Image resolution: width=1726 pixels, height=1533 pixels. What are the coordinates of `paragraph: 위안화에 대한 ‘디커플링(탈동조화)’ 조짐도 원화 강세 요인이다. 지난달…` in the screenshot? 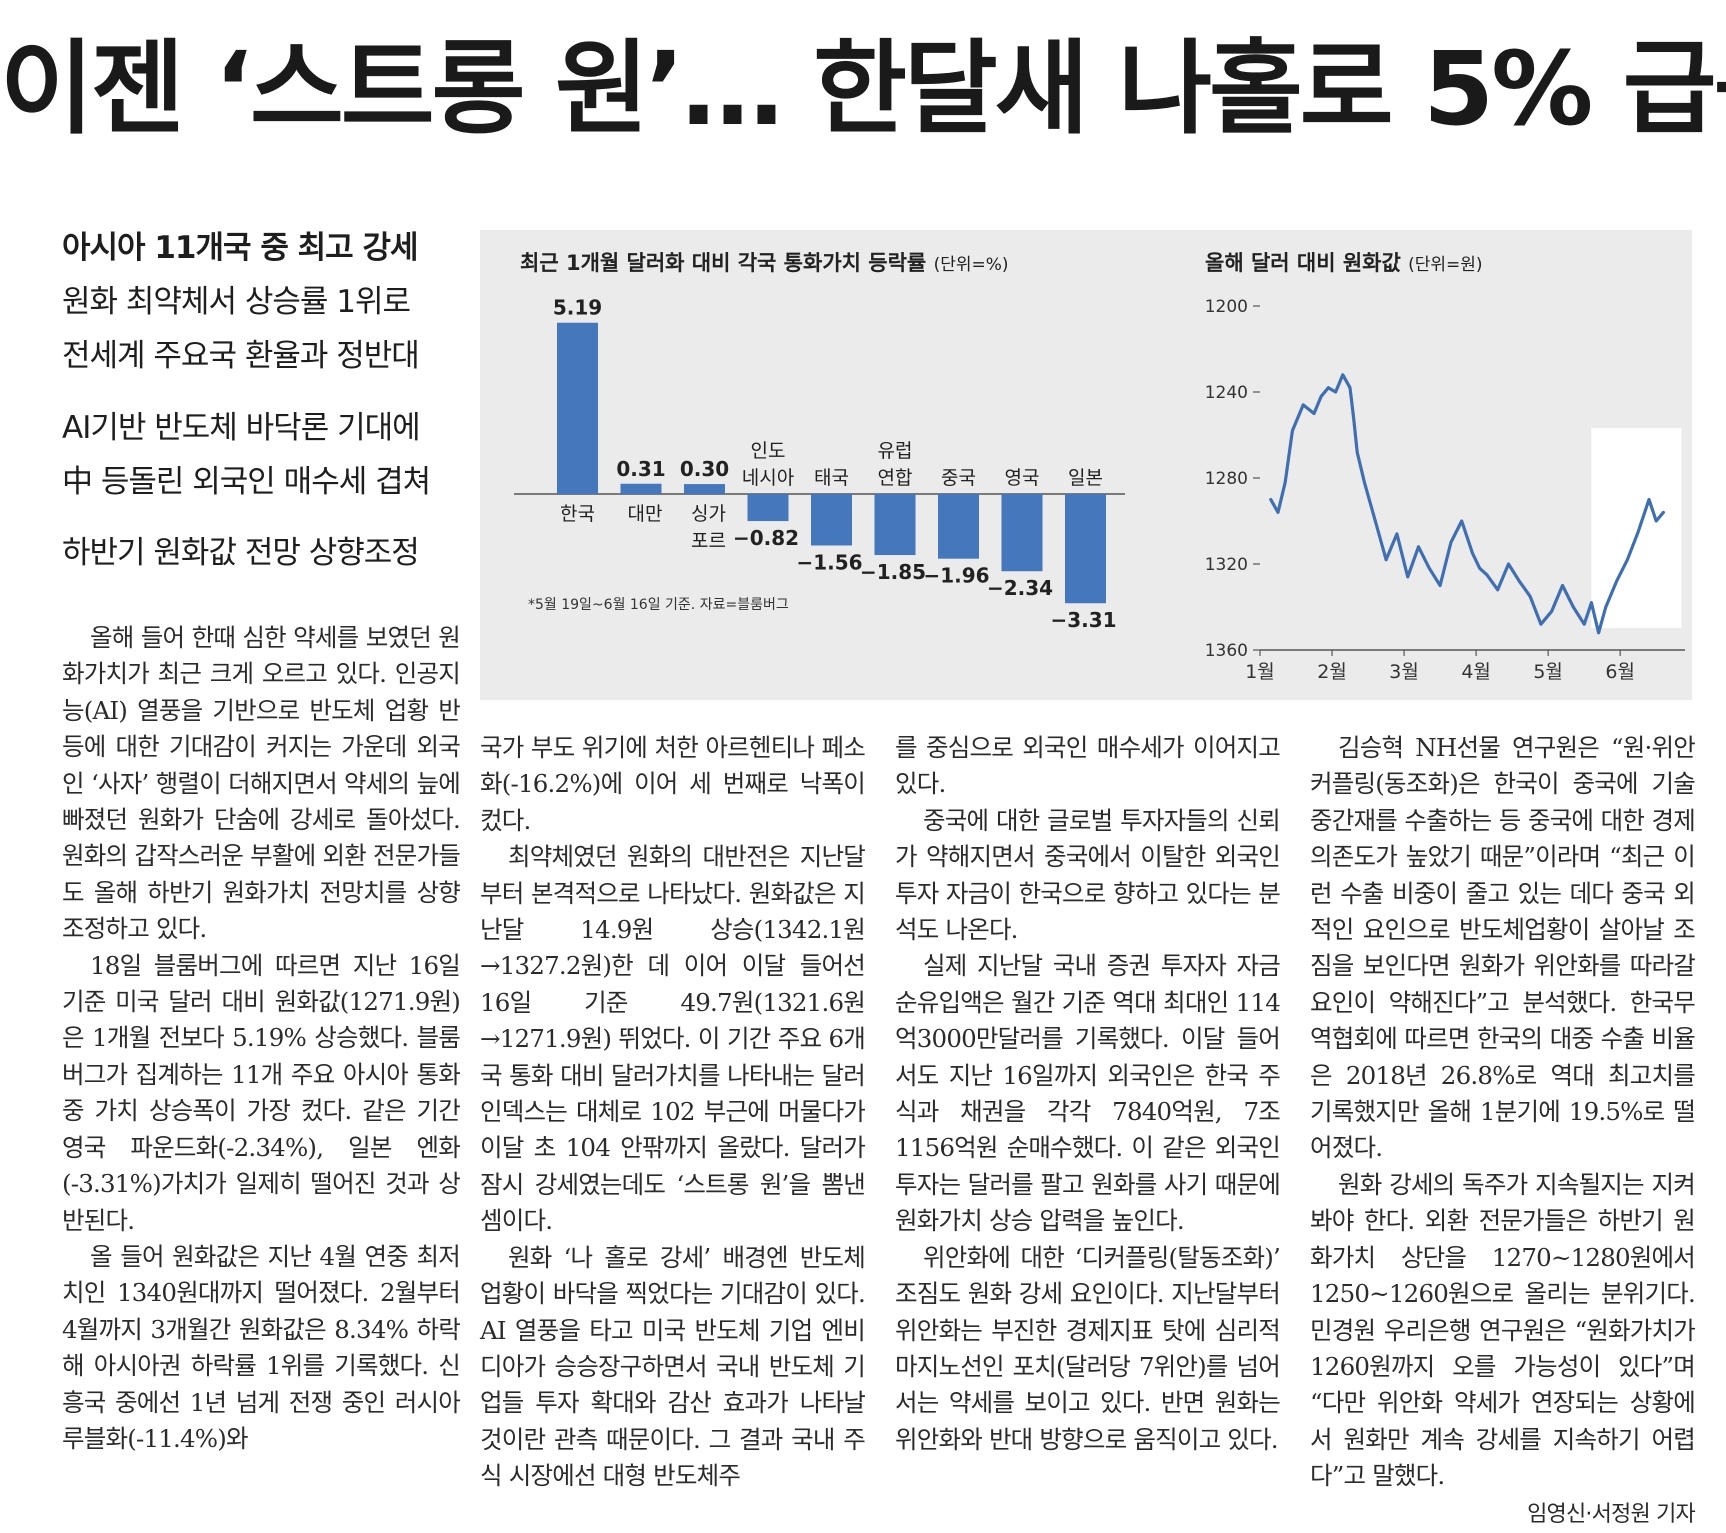 It's located at (1088, 1348).